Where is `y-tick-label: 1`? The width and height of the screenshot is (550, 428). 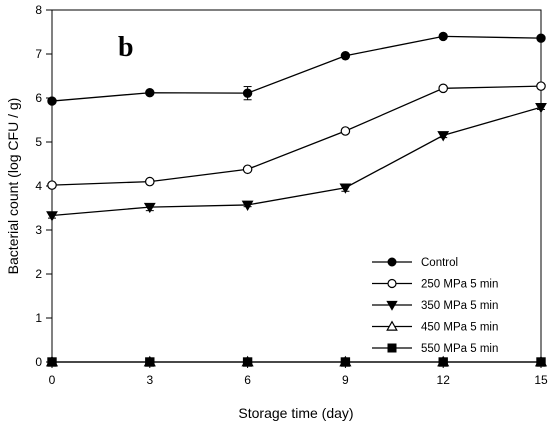
y-tick-label: 1 is located at coordinates (38, 318).